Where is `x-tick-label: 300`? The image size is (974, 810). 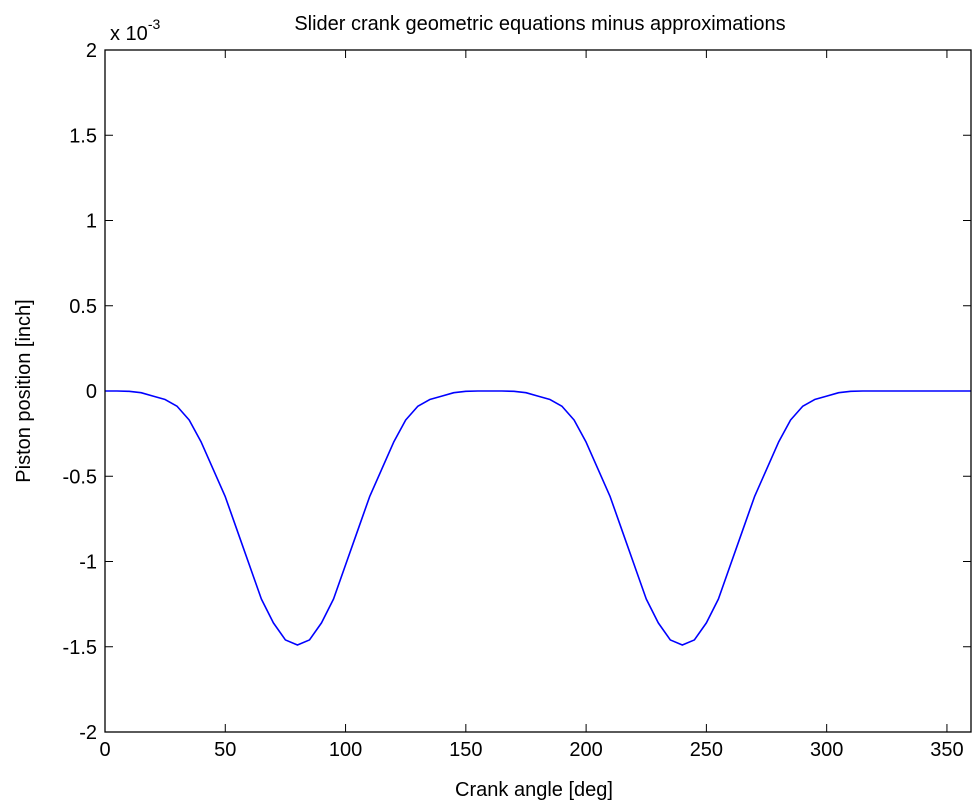 x-tick-label: 300 is located at coordinates (826, 750).